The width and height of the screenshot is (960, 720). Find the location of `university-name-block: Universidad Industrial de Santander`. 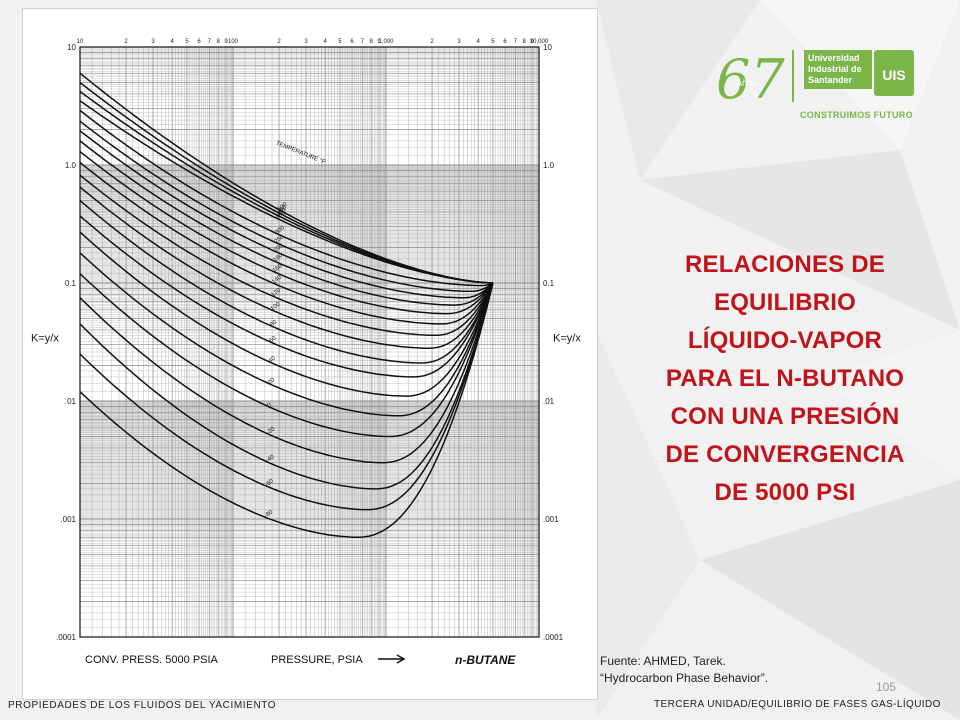

university-name-block: Universidad Industrial de Santander is located at coordinates (838, 69).